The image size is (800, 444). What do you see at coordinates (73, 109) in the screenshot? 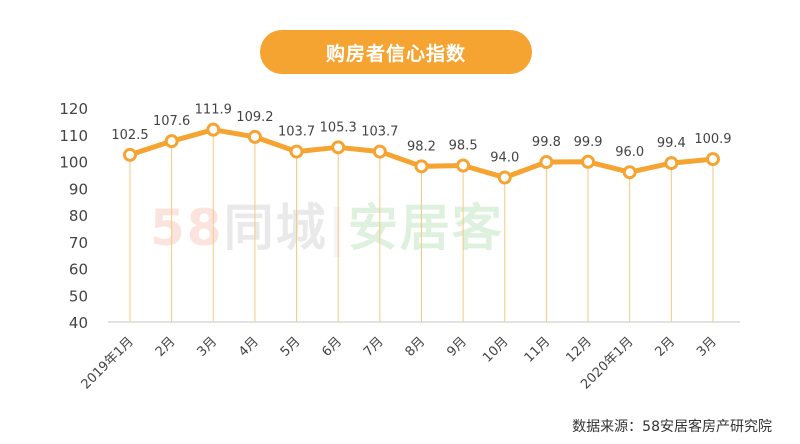
I see `y-tick-label: 120` at bounding box center [73, 109].